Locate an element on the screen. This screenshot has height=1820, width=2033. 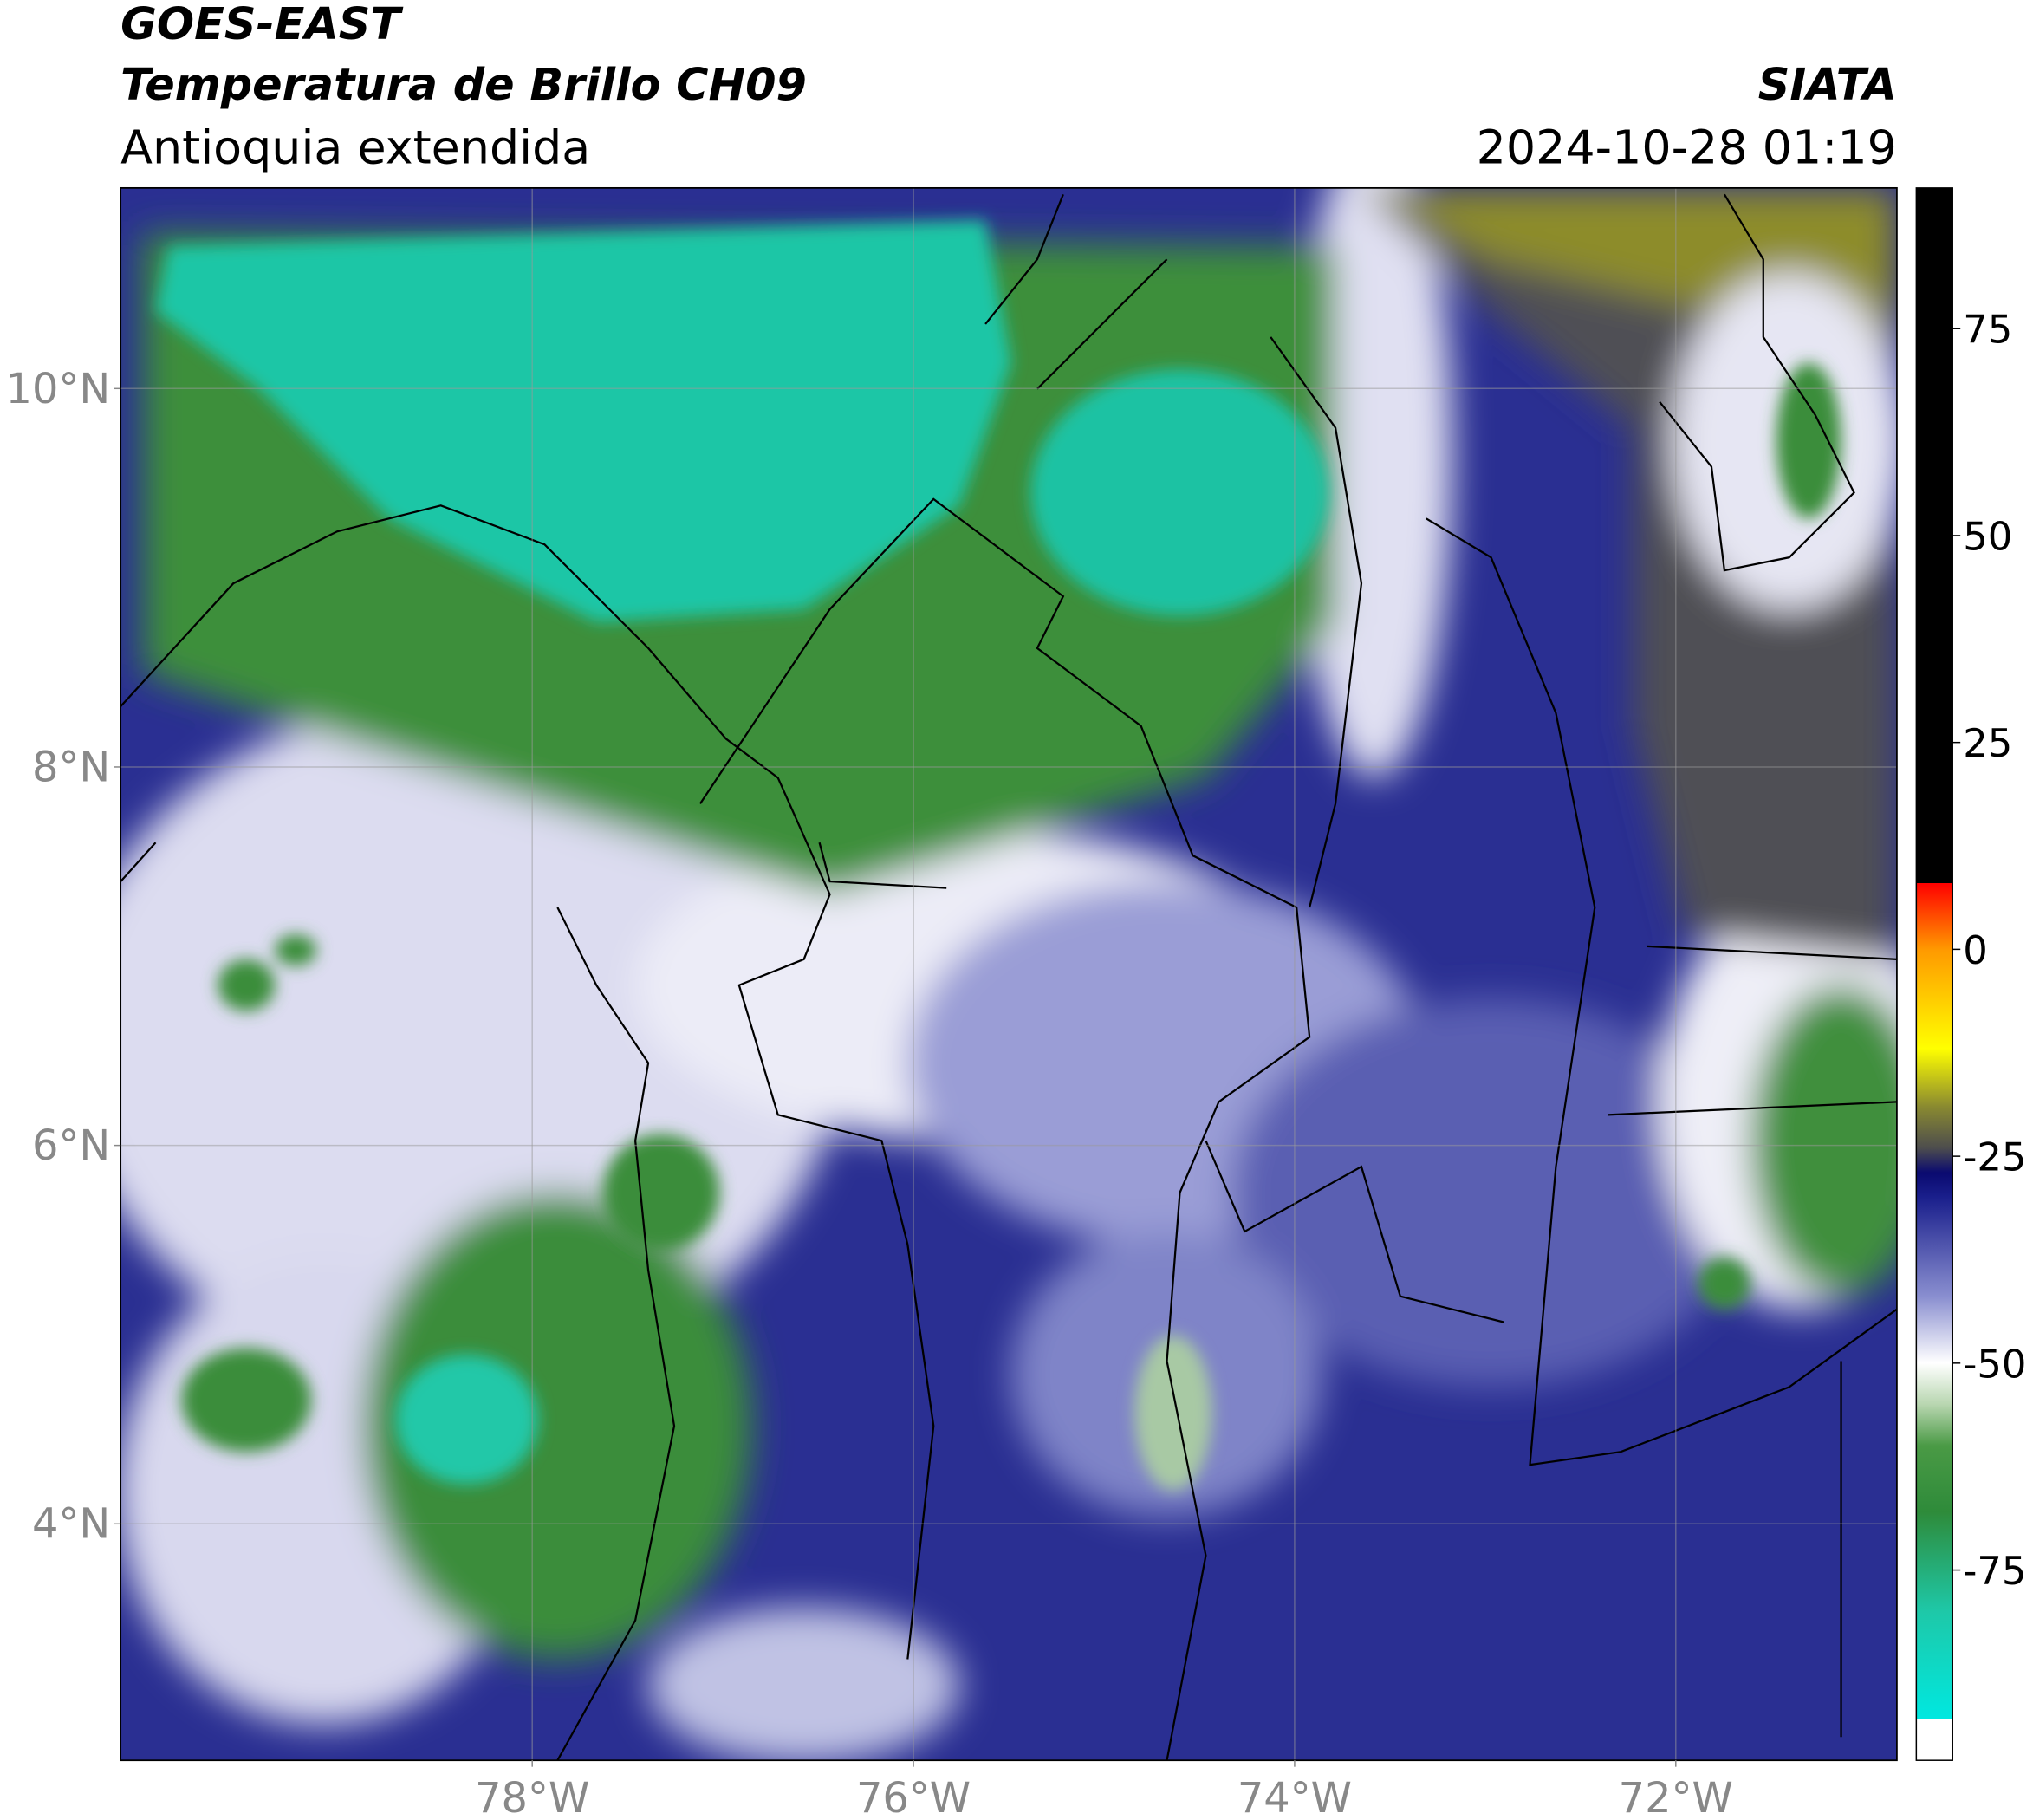
x-tick-label: 74°W is located at coordinates (1294, 1797).